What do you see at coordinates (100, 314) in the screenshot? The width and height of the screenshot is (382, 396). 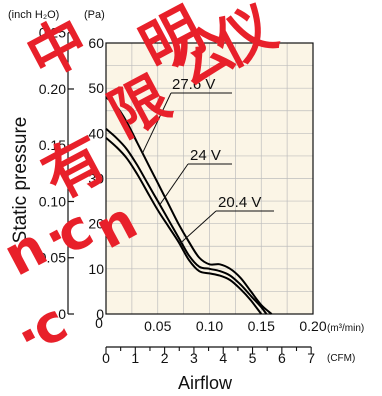 I see `y-tick-label-pa: 0` at bounding box center [100, 314].